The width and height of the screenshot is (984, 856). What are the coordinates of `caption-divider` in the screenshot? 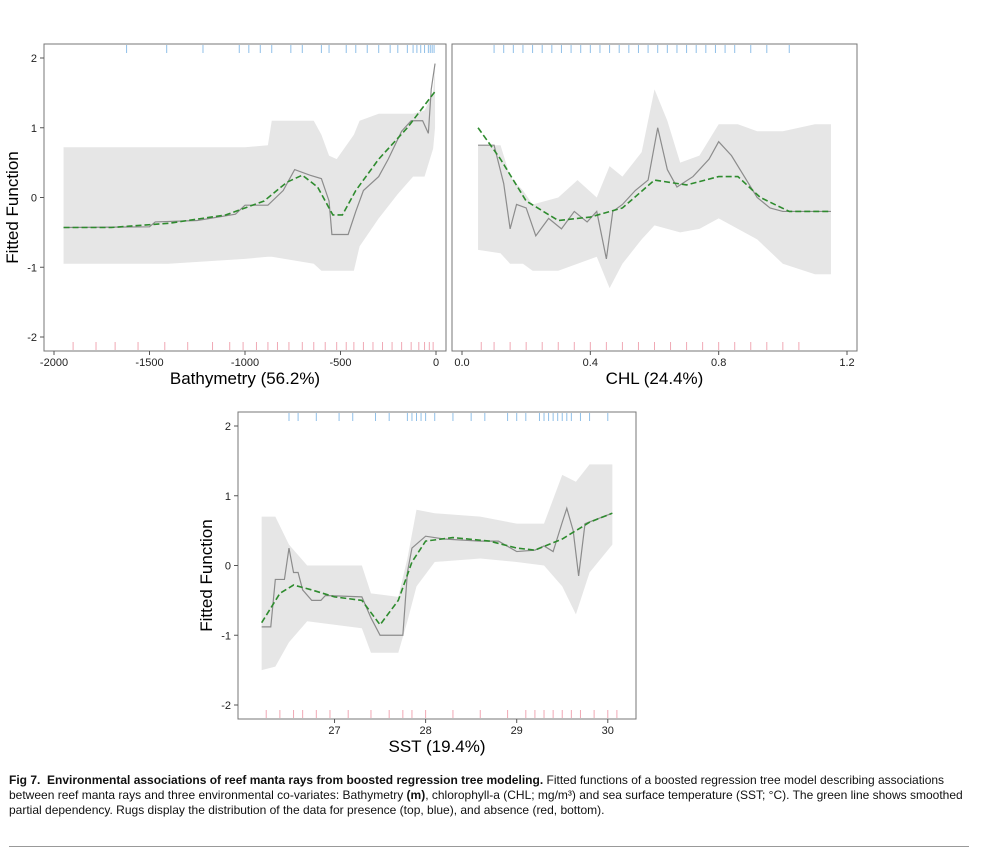 It's located at (489, 846).